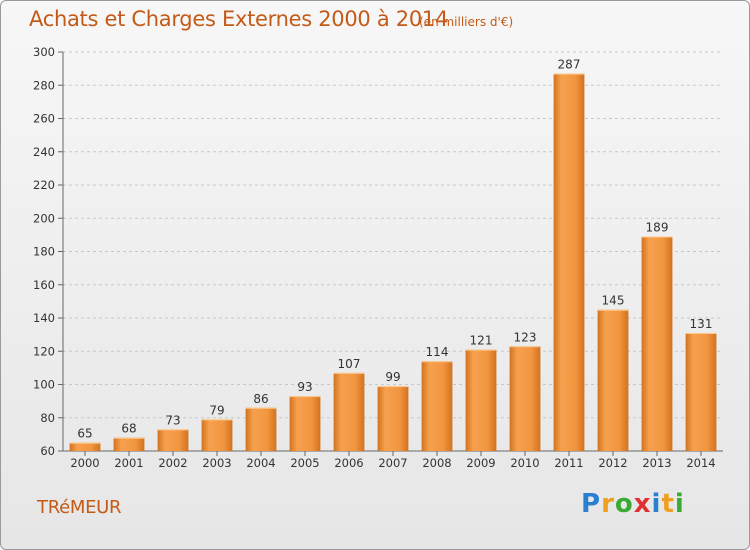 This screenshot has width=750, height=550. What do you see at coordinates (613, 380) in the screenshot?
I see `bar-2012` at bounding box center [613, 380].